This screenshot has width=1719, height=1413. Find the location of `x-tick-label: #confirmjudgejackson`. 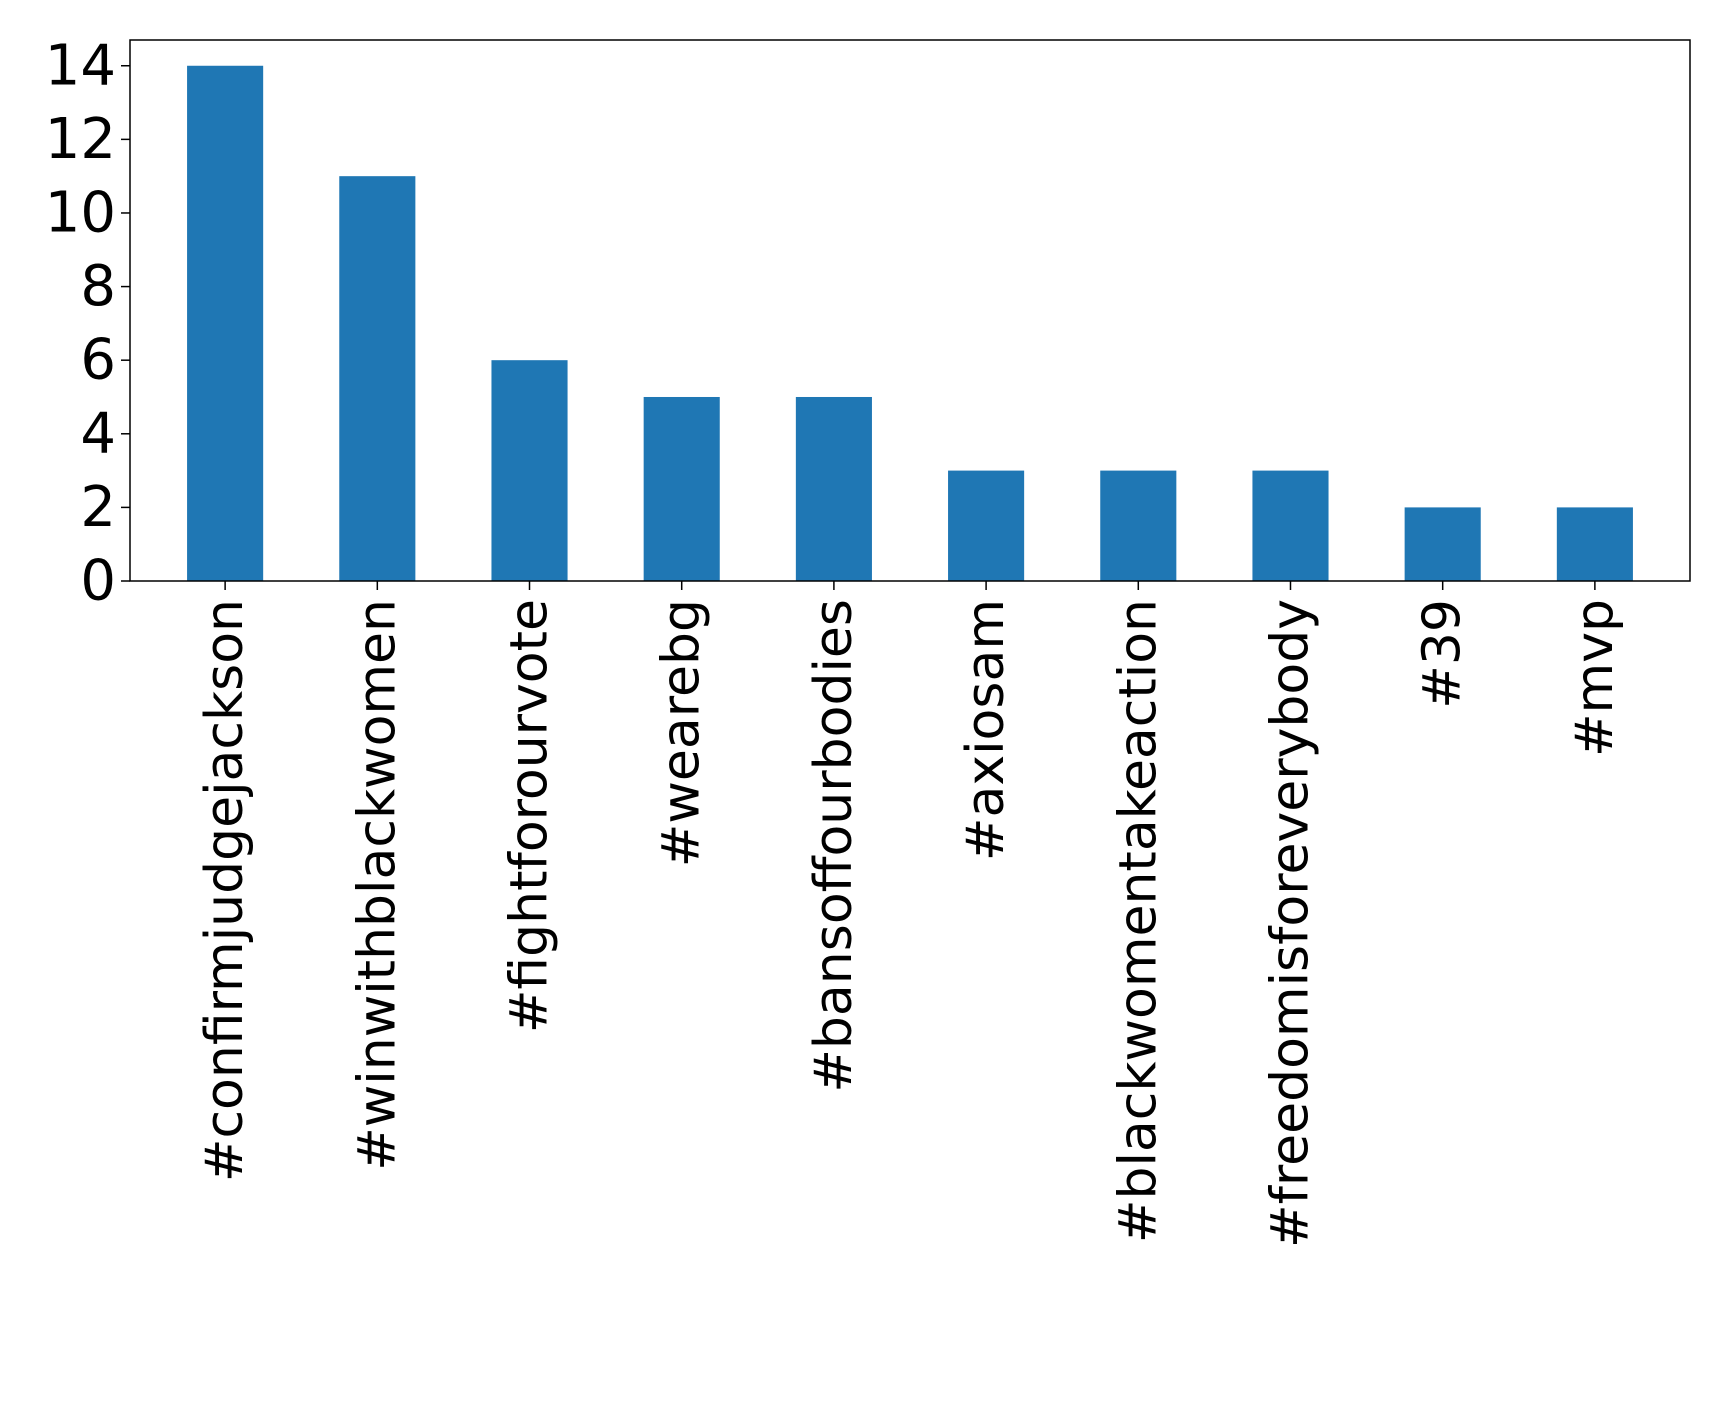

x-tick-label: #confirmjudgejackson is located at coordinates (225, 890).